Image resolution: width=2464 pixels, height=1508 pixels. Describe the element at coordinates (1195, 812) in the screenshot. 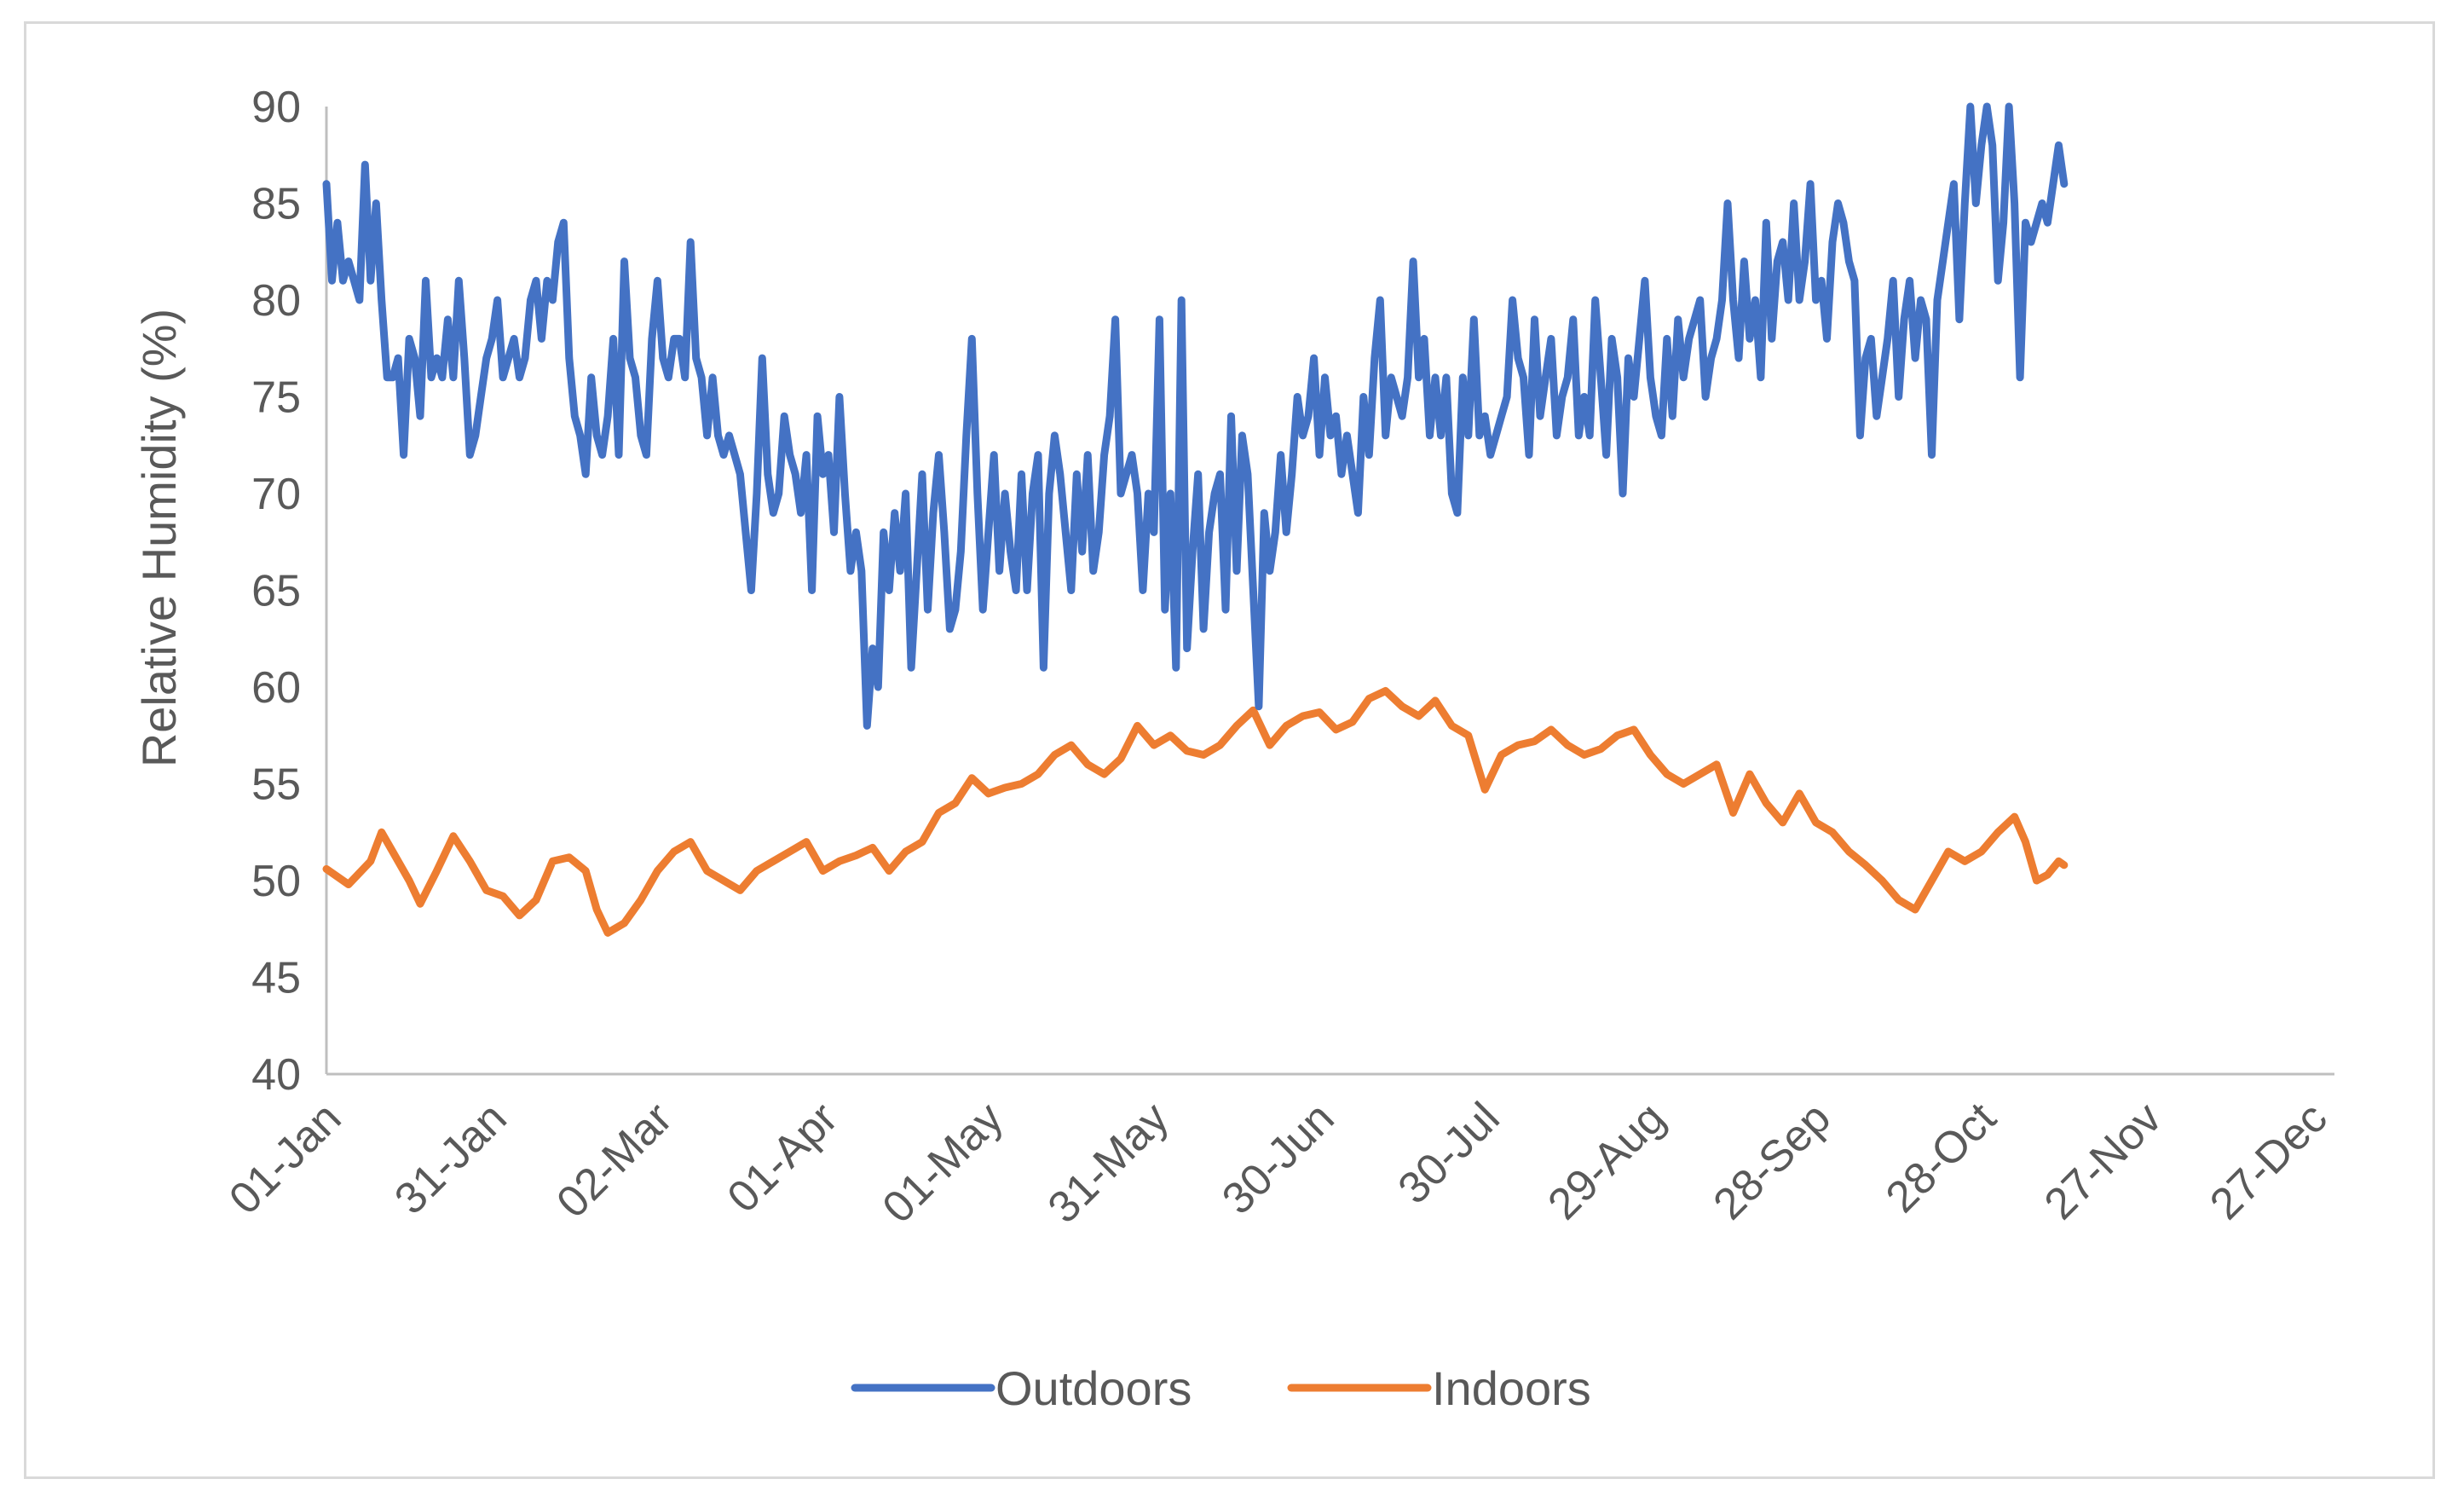

I see `series-line-indoors` at that location.